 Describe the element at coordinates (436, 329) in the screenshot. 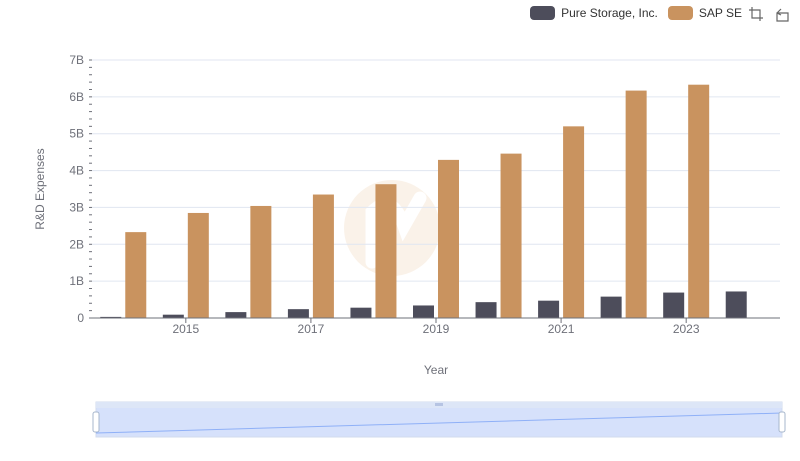

I see `x-tick-label: 2019` at that location.